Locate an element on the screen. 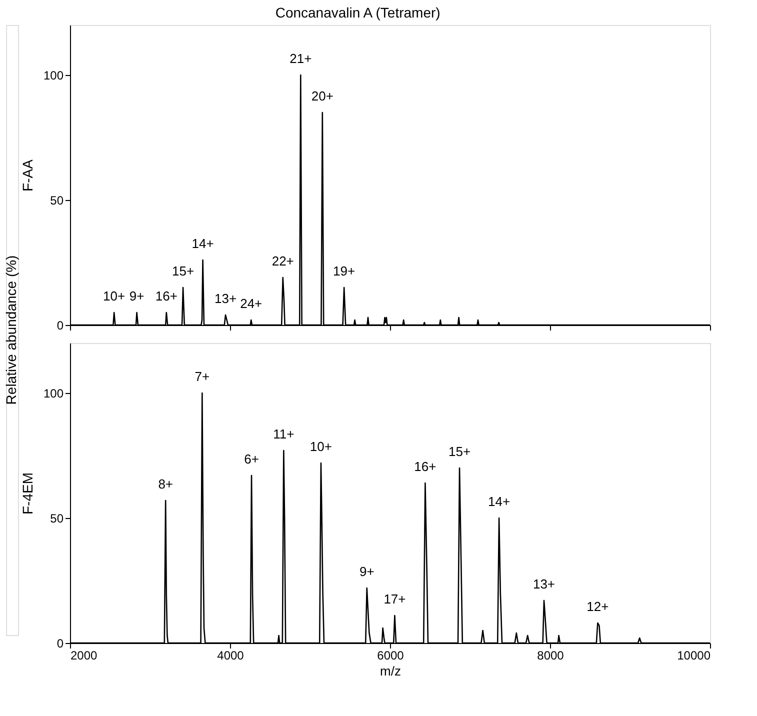  annotation: 21+ is located at coordinates (301, 58).